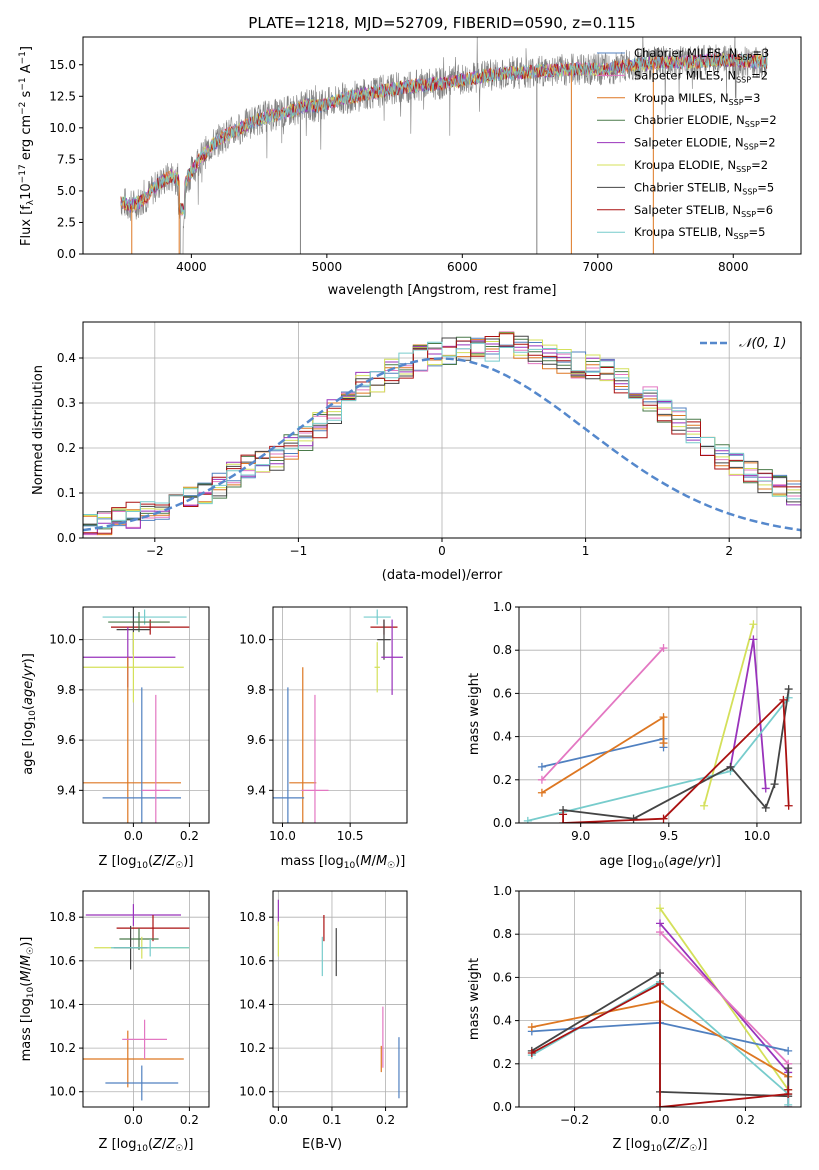 The image size is (819, 1170). Describe the element at coordinates (299, 551) in the screenshot. I see `x-tick-label: −1` at that location.